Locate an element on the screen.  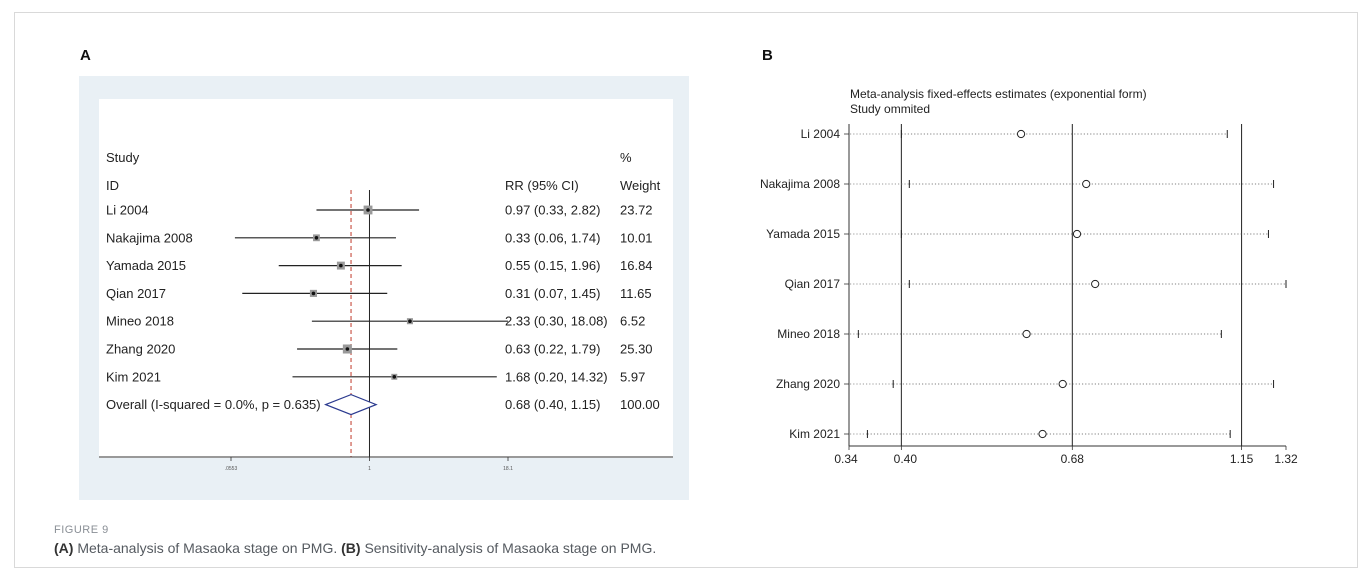
panel-label-a: A is located at coordinates (85, 55).